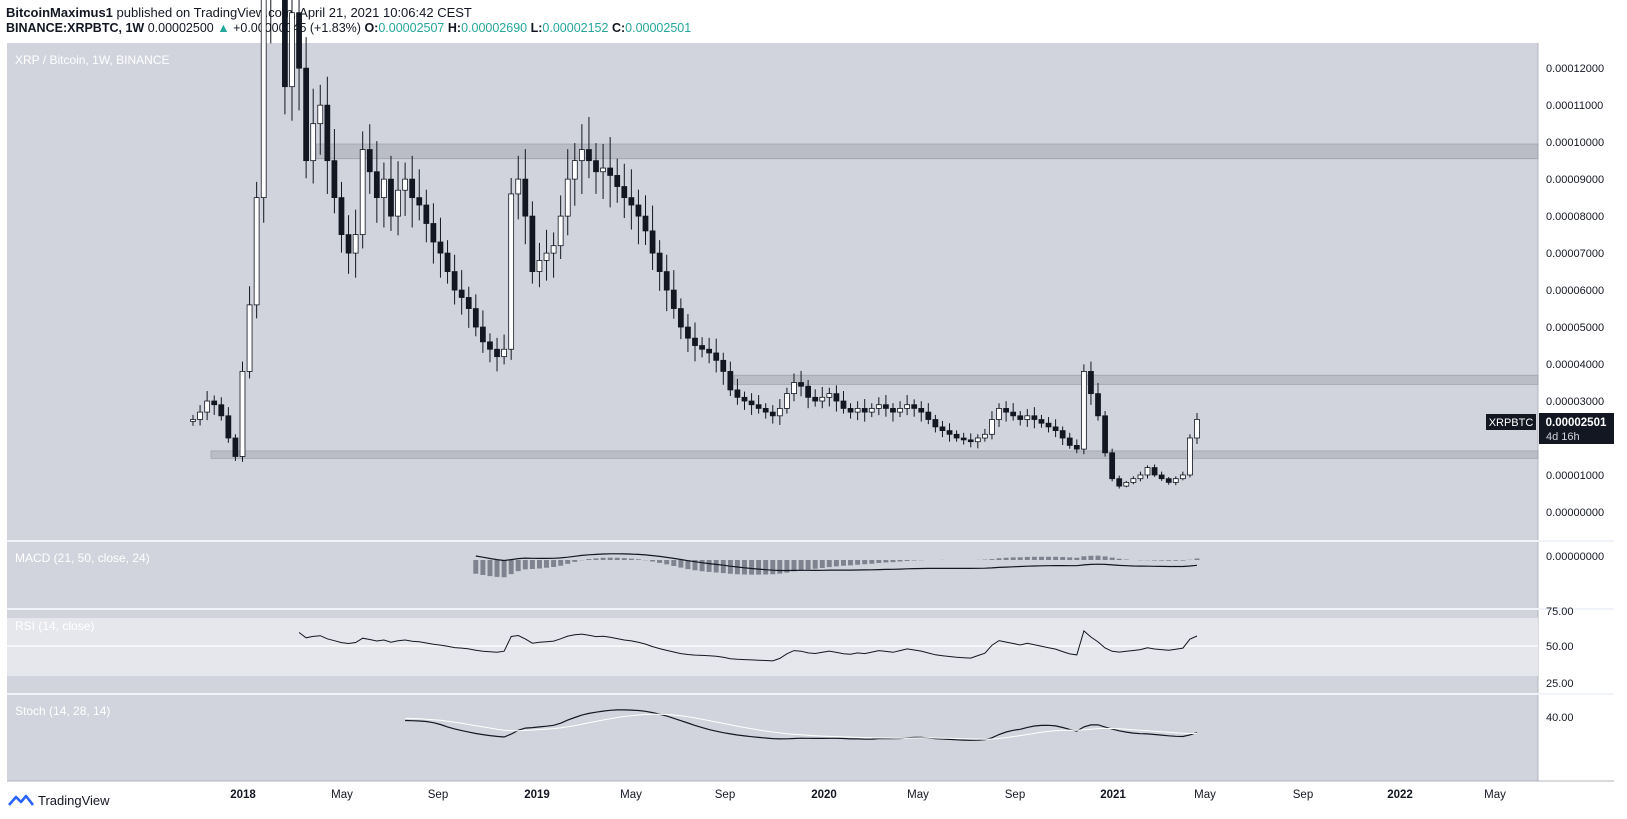 The height and width of the screenshot is (819, 1627). Describe the element at coordinates (454, 28) in the screenshot. I see `high-label: H:` at that location.